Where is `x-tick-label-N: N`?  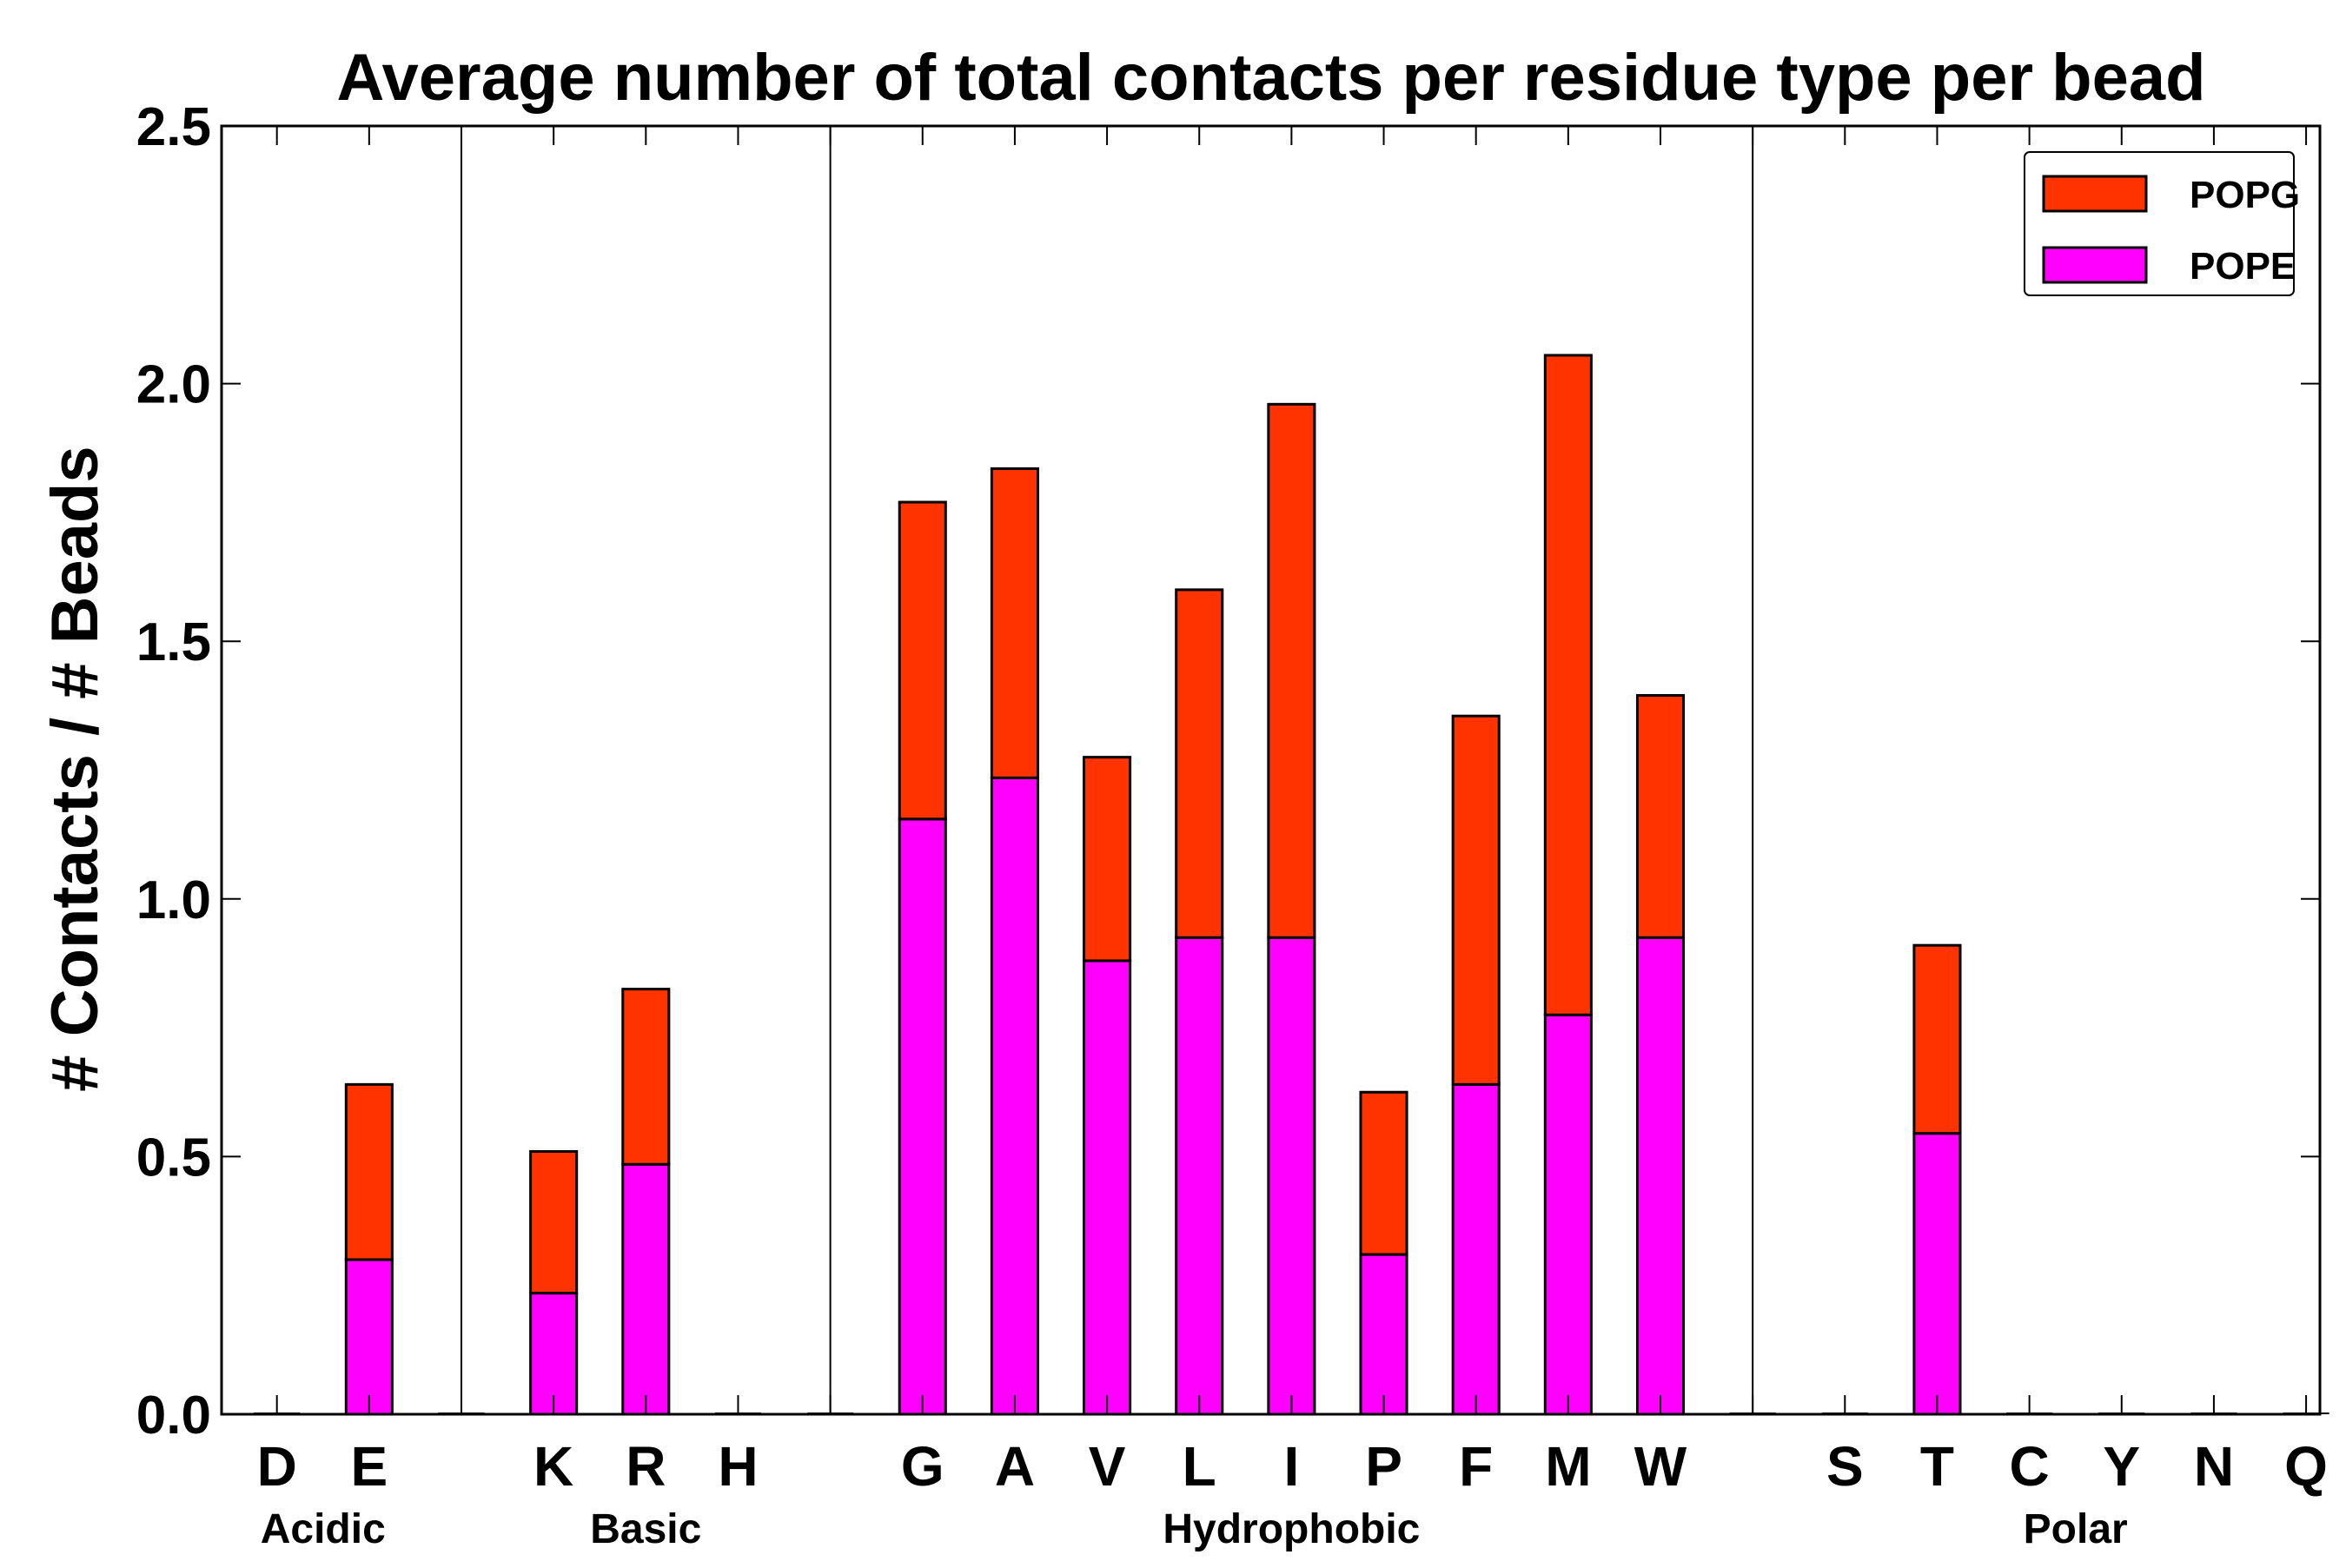
x-tick-label-N: N is located at coordinates (2214, 1466).